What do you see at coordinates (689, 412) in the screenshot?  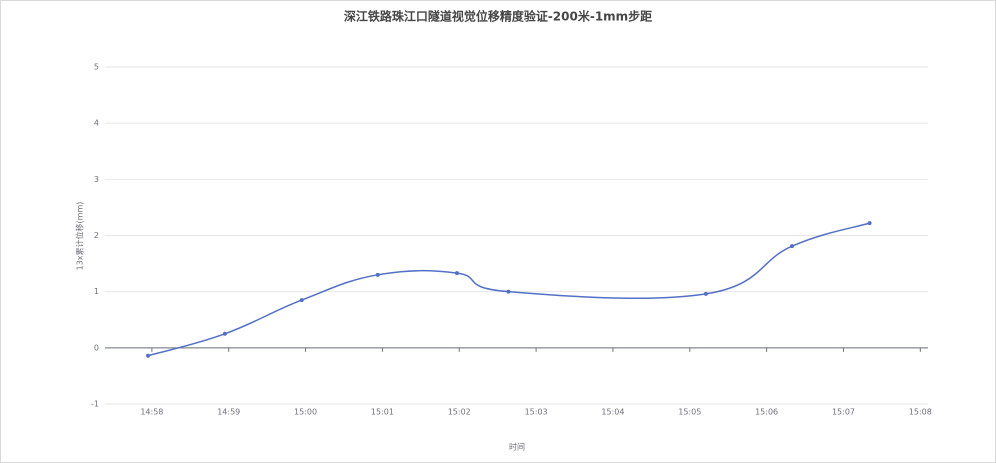 I see `x-tick-label: 15:05` at bounding box center [689, 412].